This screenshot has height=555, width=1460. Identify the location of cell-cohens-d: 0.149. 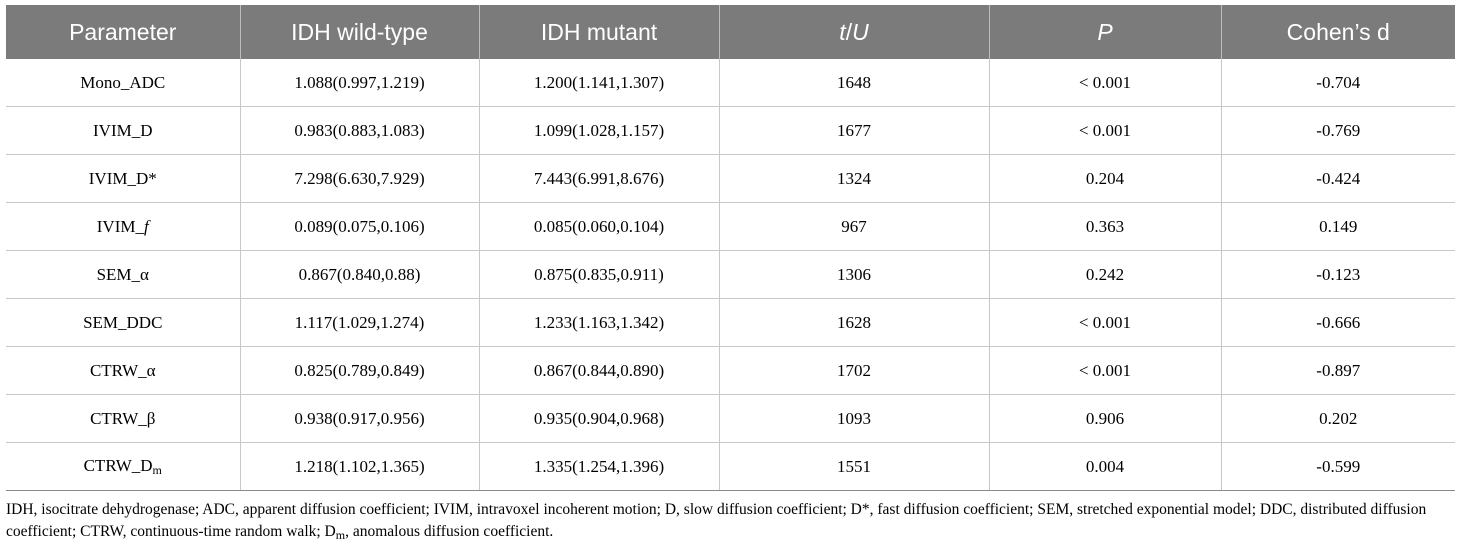
(1337, 226).